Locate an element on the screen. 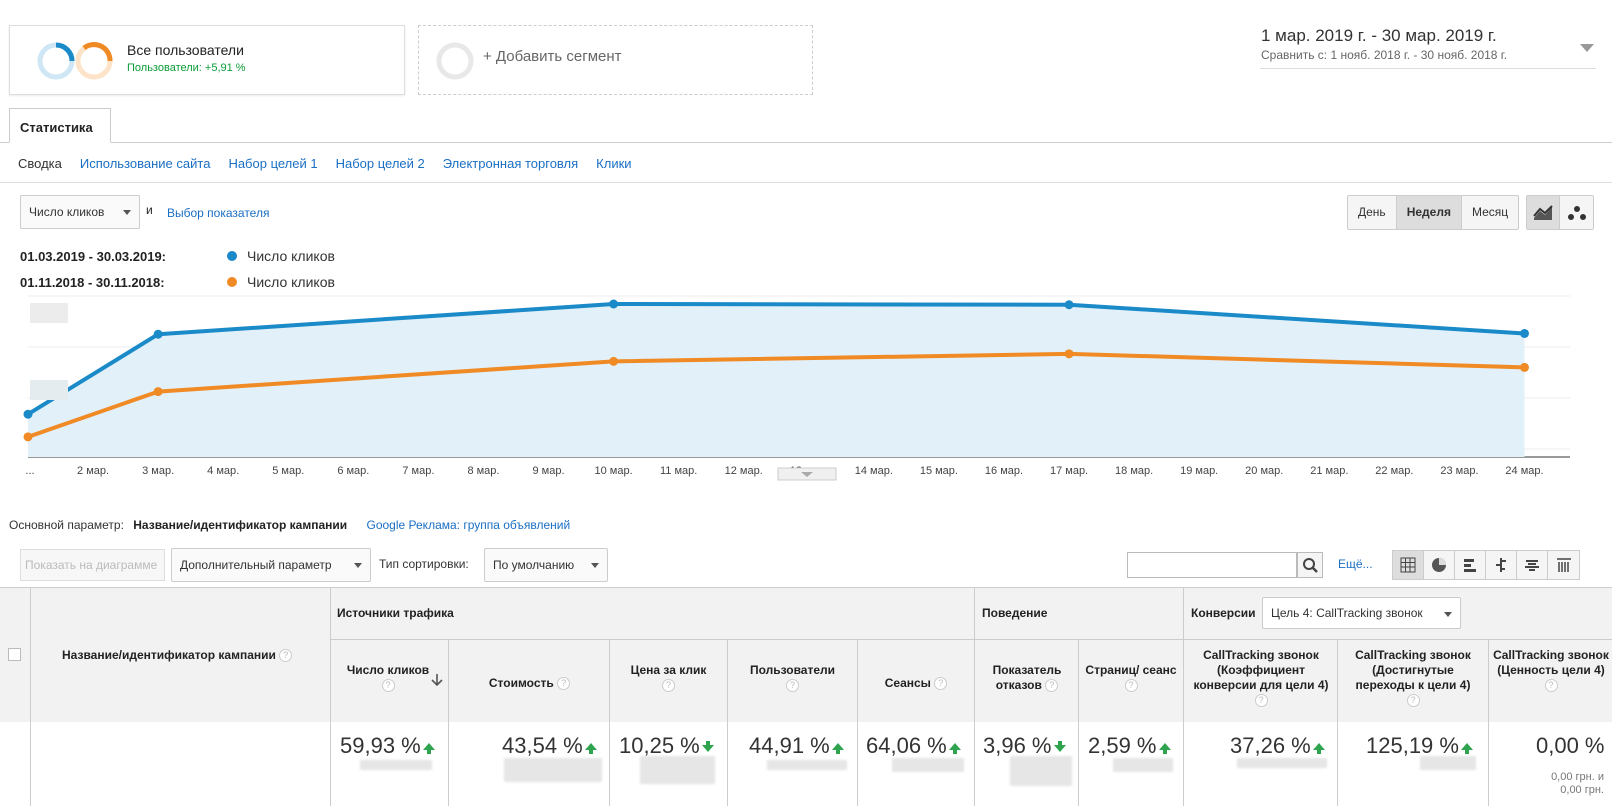 The image size is (1612, 806). view-bar-button is located at coordinates (1470, 565).